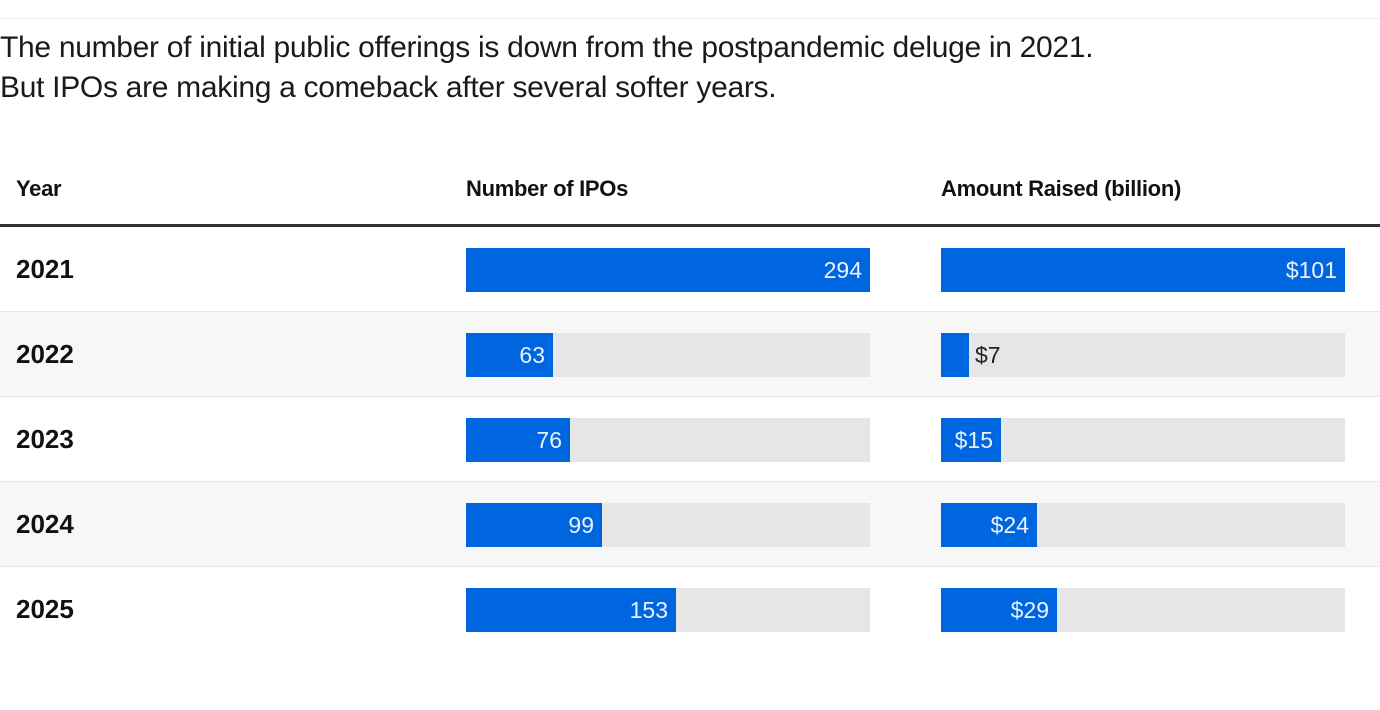 Image resolution: width=1380 pixels, height=710 pixels. Describe the element at coordinates (690, 18) in the screenshot. I see `top-divider` at that location.